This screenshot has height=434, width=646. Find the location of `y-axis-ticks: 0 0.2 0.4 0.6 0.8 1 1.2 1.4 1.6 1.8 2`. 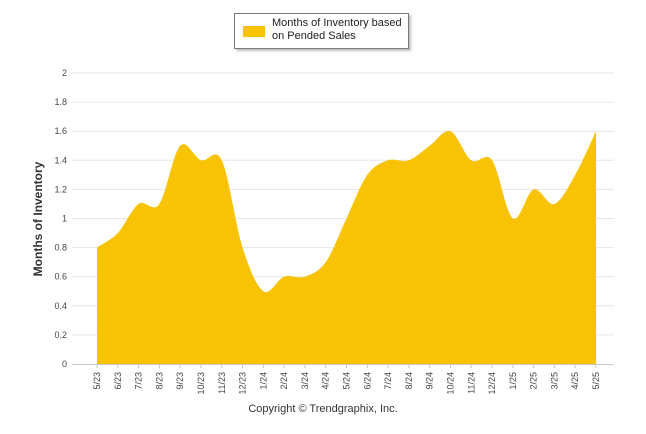

y-axis-ticks: 0 0.2 0.4 0.6 0.8 1 1.2 1.4 1.6 1.8 2 is located at coordinates (60, 218).